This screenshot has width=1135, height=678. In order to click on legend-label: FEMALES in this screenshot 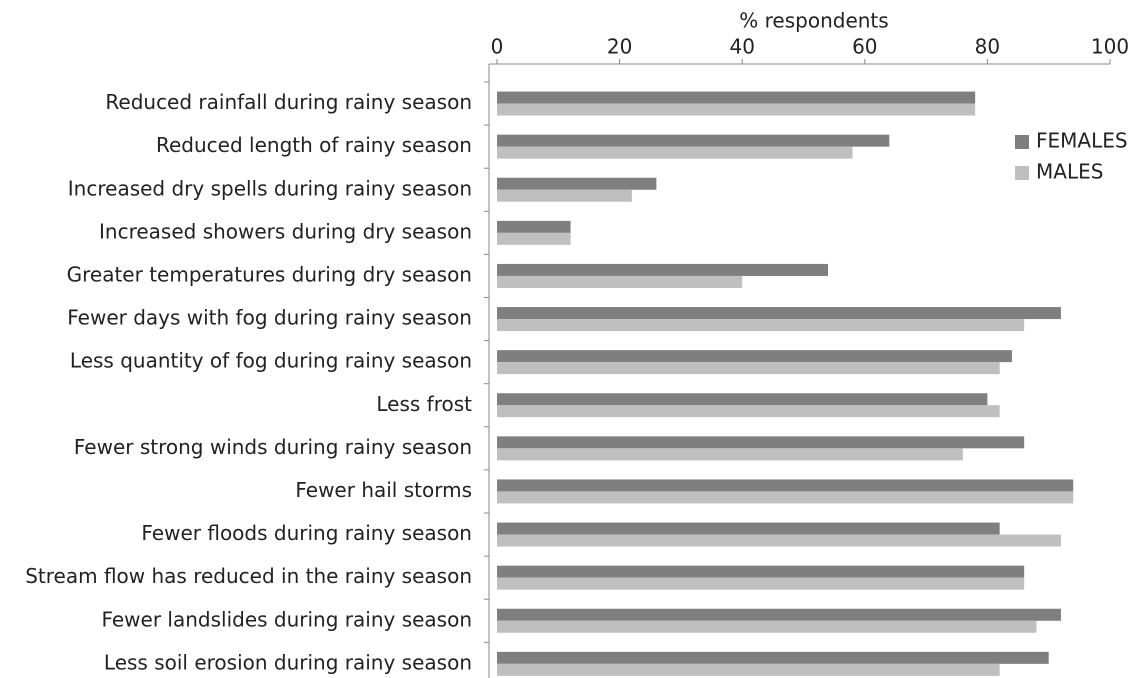, I will do `click(1082, 141)`.